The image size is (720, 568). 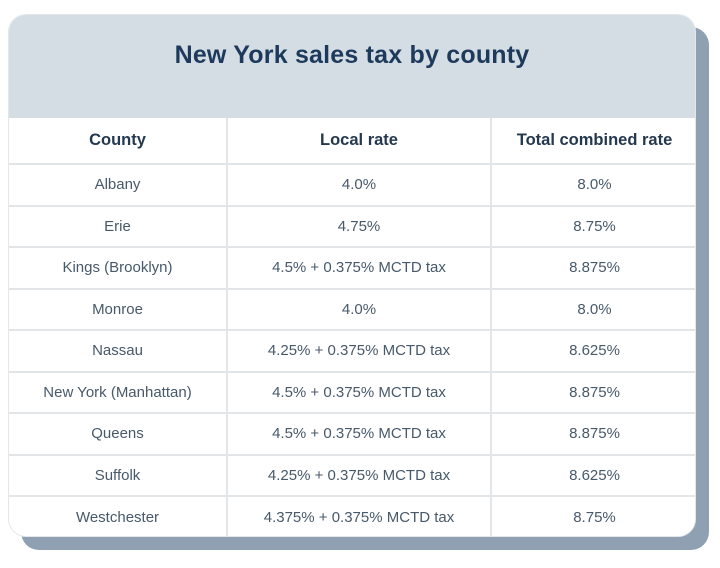 What do you see at coordinates (118, 226) in the screenshot?
I see `table-cell: Erie` at bounding box center [118, 226].